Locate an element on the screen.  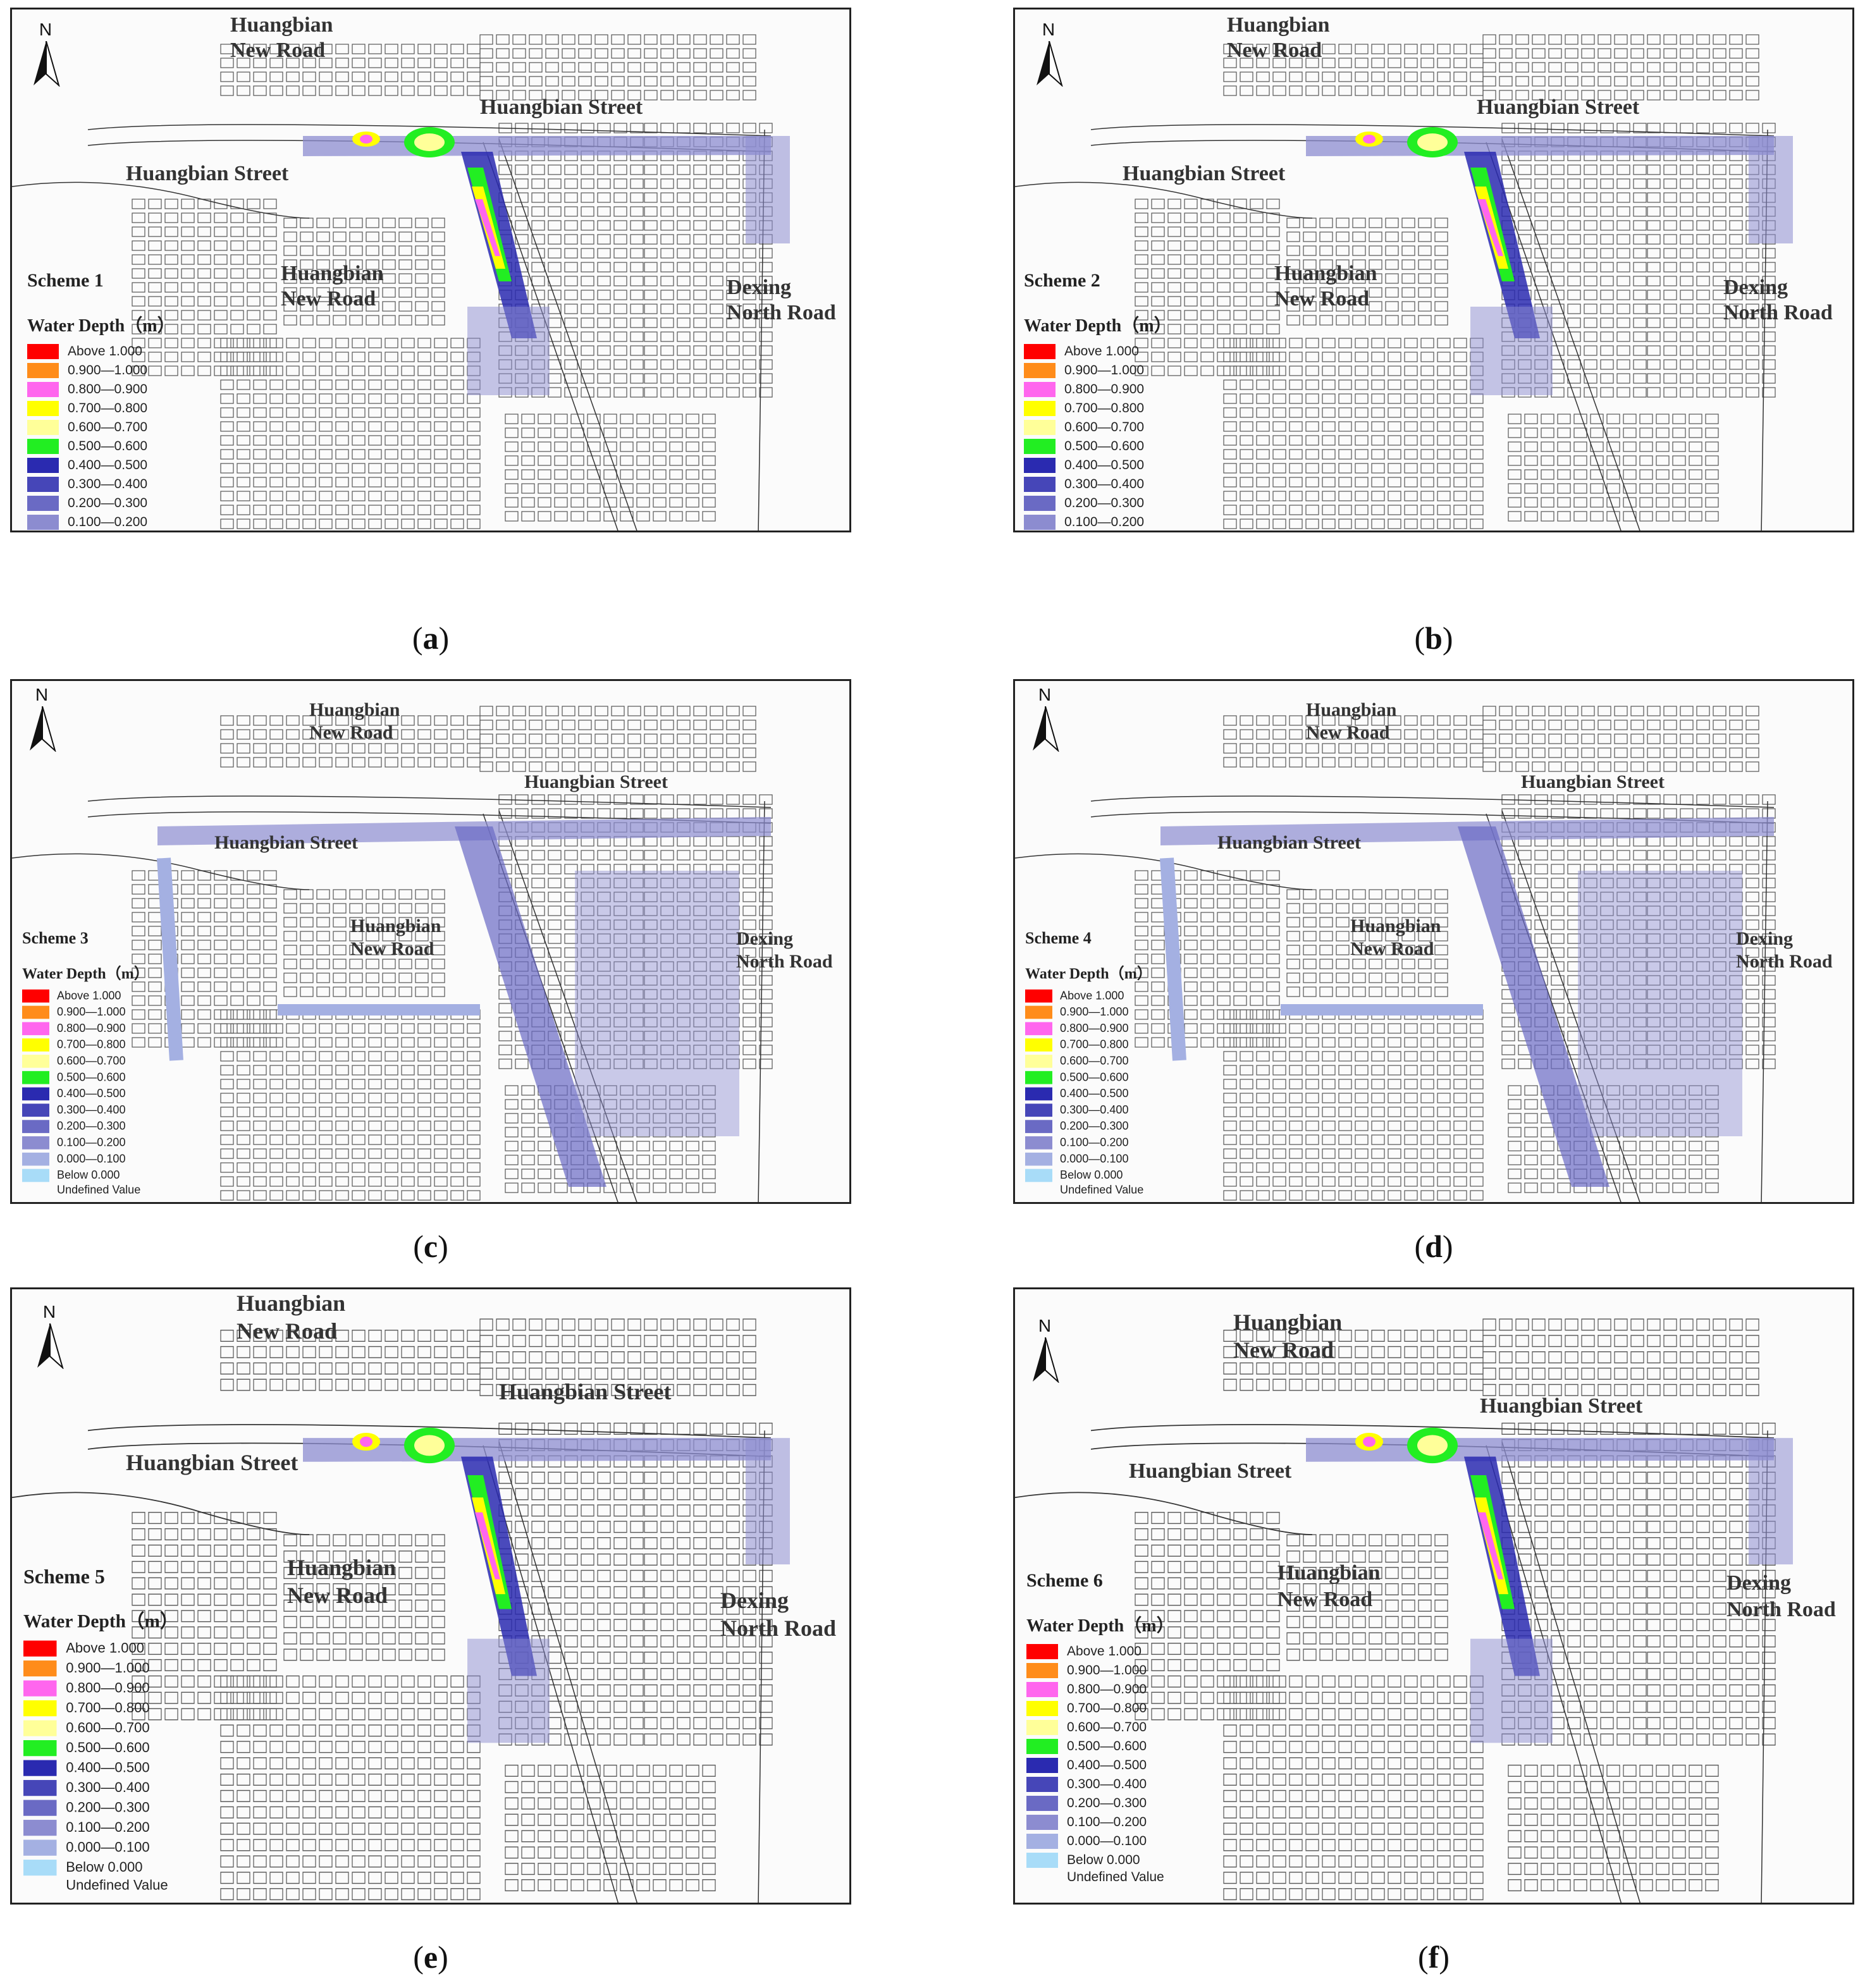
legend-entry: 0.700—0.800 is located at coordinates (100, 1708).